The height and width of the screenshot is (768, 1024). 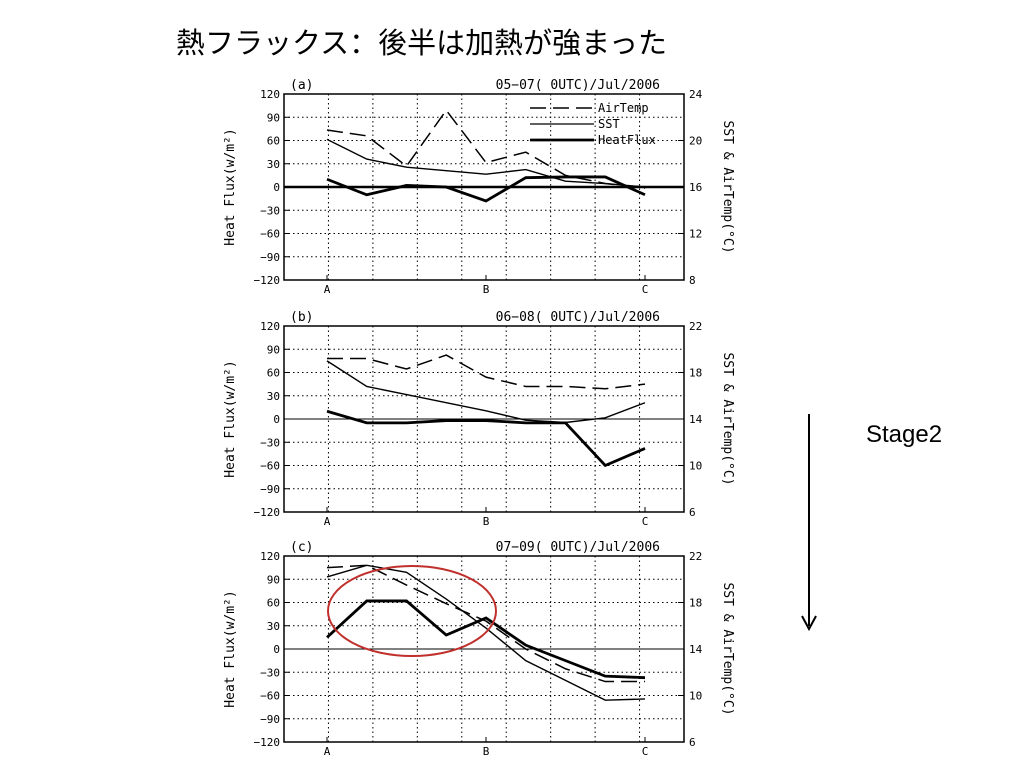 What do you see at coordinates (695, 187) in the screenshot?
I see `y2-tick-label: 16` at bounding box center [695, 187].